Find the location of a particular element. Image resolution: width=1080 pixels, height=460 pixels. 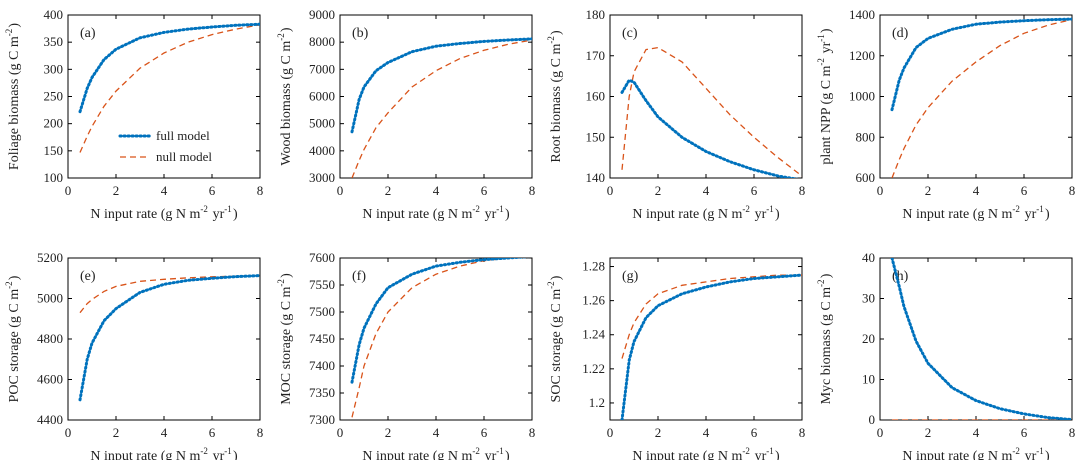

y-tick-label: 9000 is located at coordinates (322, 14).